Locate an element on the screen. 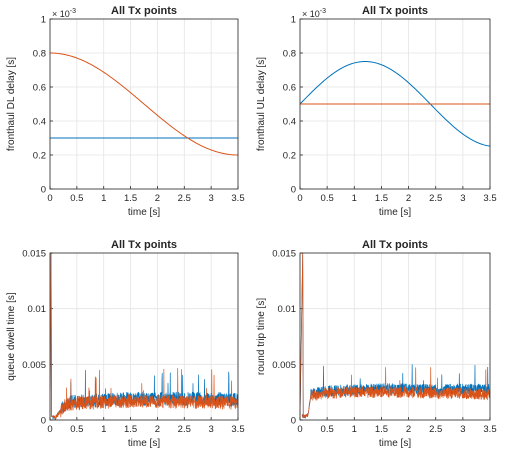 The image size is (506, 457). y-axis-label: queue dwell time [s] is located at coordinates (11, 336).